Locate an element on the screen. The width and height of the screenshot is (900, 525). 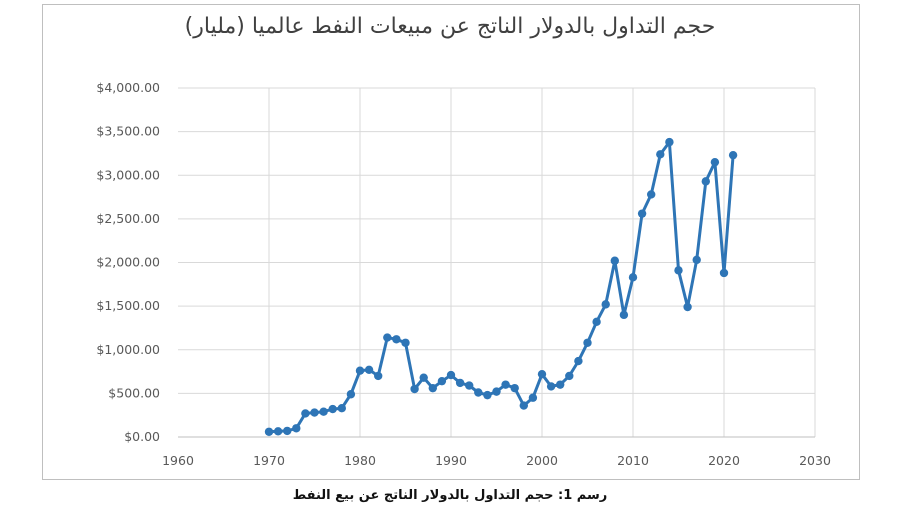
x-tick-label: 2020 is located at coordinates (724, 460).